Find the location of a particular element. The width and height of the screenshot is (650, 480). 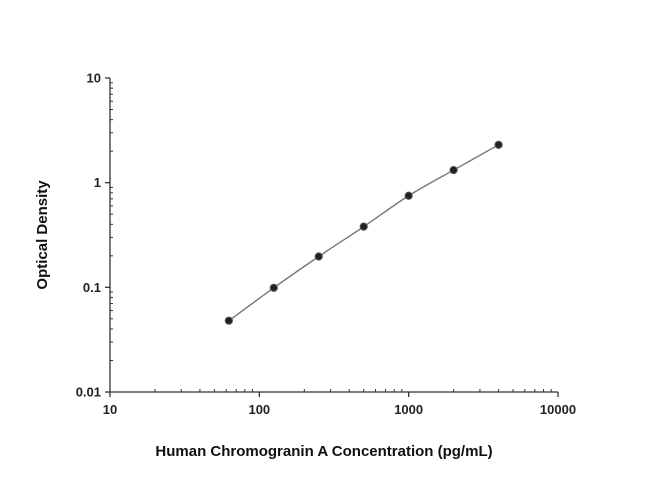

y-tick-label: 10 is located at coordinates (94, 78).